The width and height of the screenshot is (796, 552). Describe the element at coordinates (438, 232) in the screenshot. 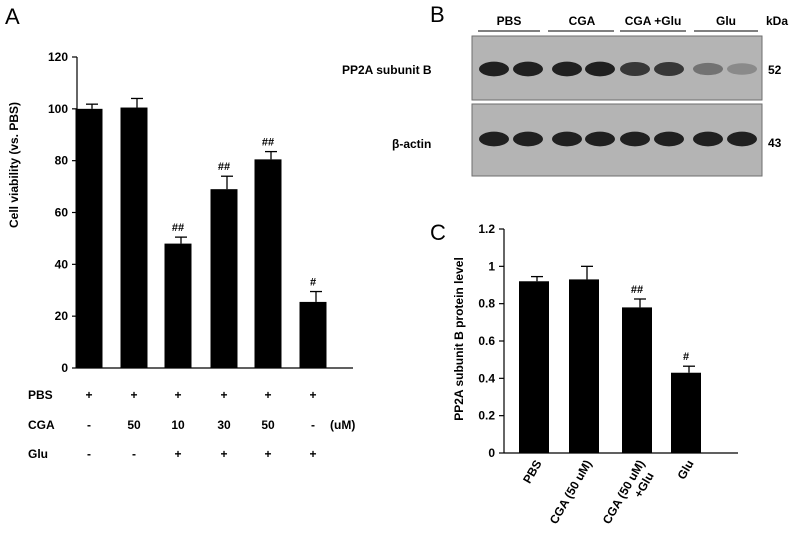

I see `panel-c-letter: C` at that location.